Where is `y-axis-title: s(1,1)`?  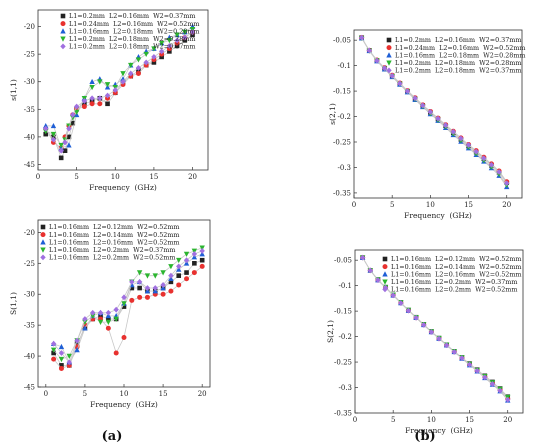
y-axis-title: s(1,1) is located at coordinates (13, 90).